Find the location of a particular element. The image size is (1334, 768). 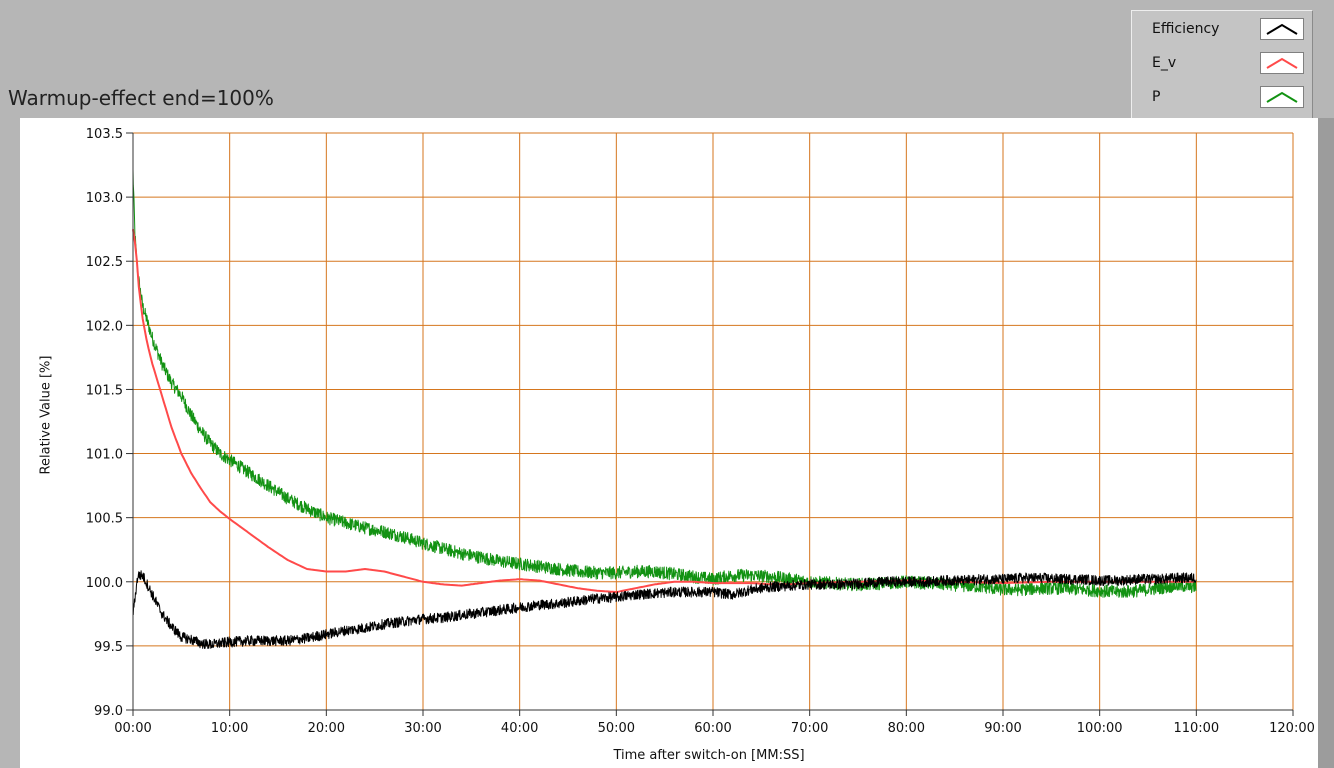

y-tick-label: 102.5 is located at coordinates (104, 262).